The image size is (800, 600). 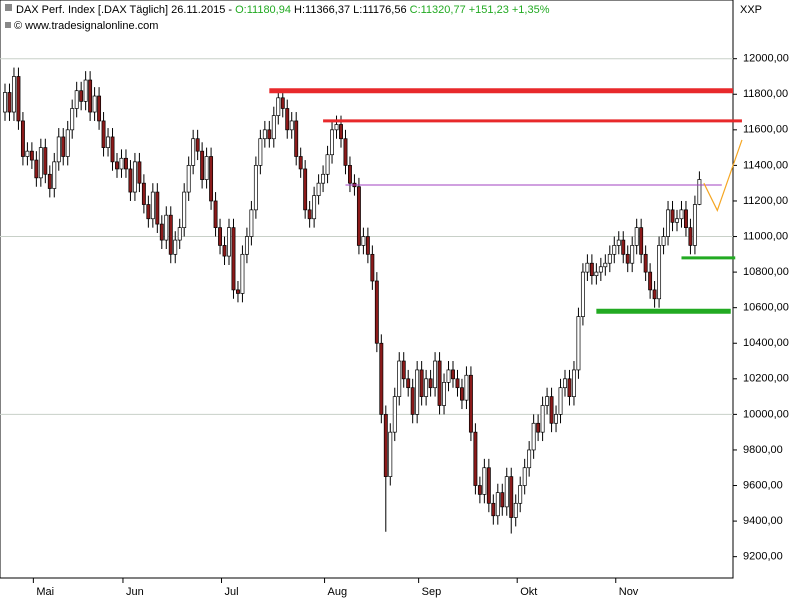 What do you see at coordinates (751, 10) in the screenshot?
I see `corner-label: XXP` at bounding box center [751, 10].